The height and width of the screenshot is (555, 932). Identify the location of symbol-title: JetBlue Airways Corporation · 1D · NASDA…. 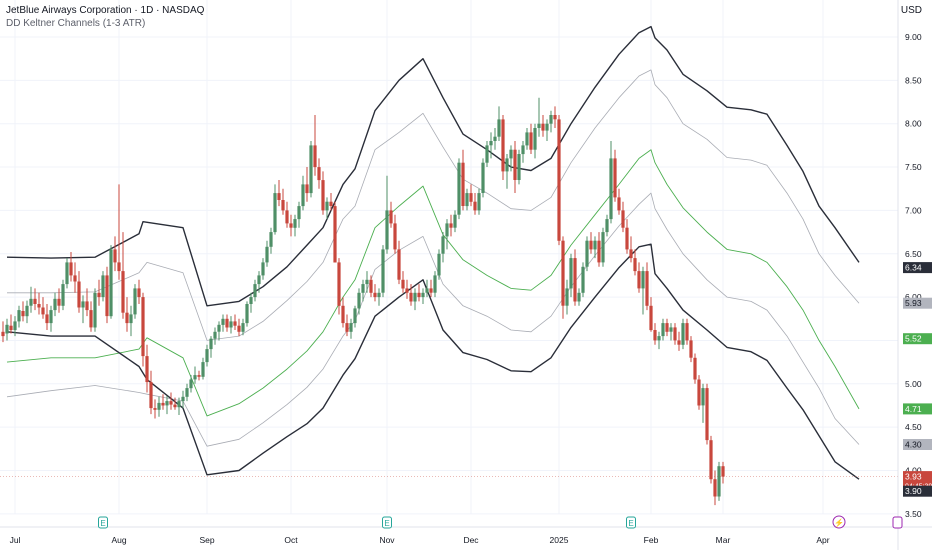
(105, 10).